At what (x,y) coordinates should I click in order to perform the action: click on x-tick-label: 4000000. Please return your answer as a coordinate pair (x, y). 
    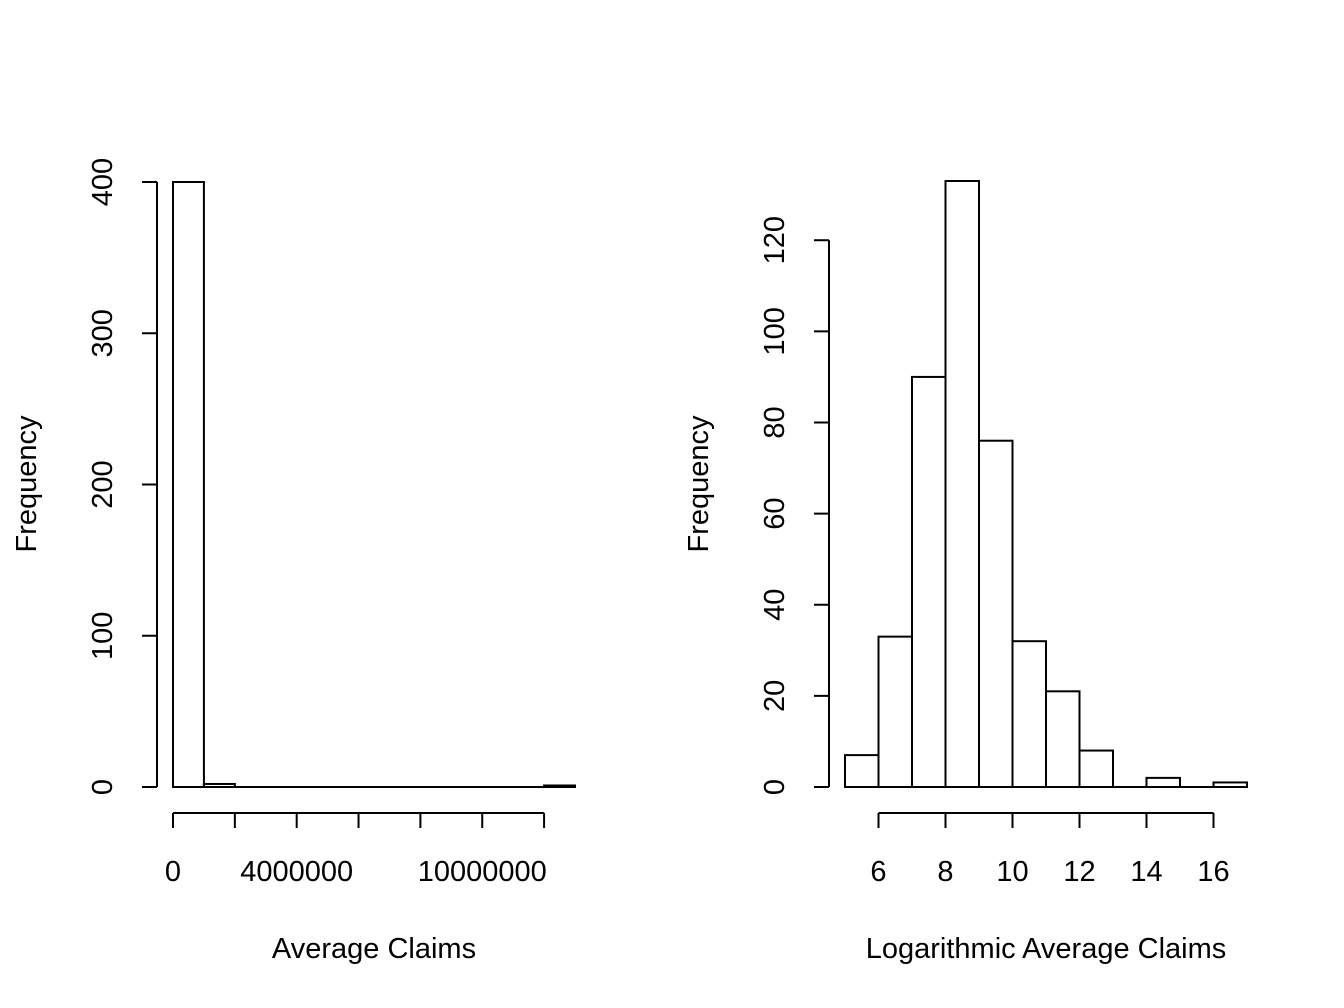
    Looking at the image, I should click on (296, 872).